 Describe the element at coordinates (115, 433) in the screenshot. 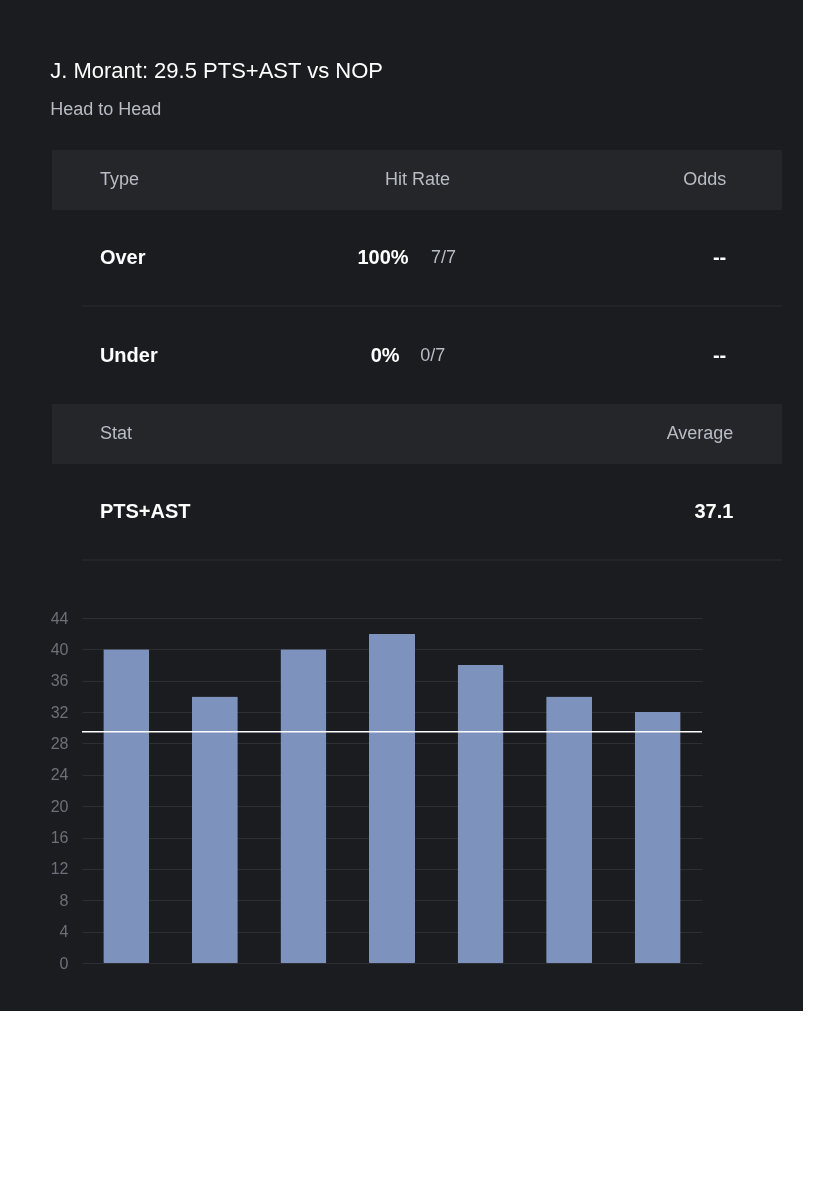

I see `text: Stat` at that location.